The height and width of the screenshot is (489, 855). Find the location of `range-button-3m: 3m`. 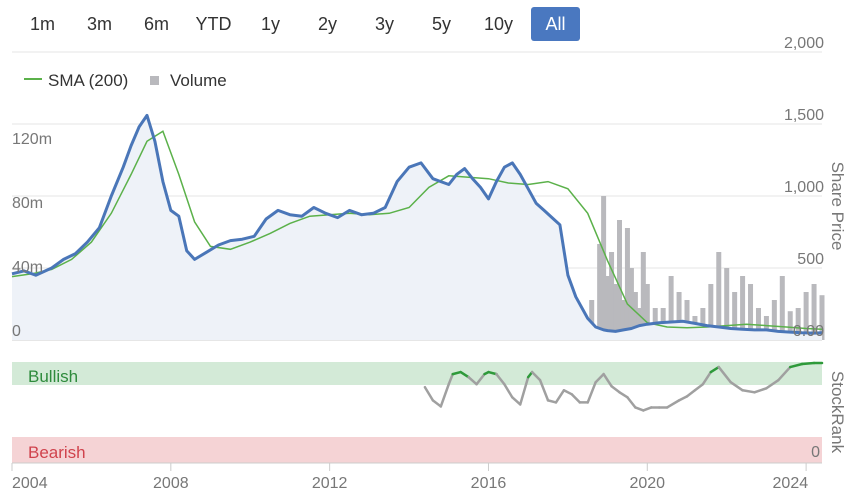

range-button-3m: 3m is located at coordinates (99, 24).